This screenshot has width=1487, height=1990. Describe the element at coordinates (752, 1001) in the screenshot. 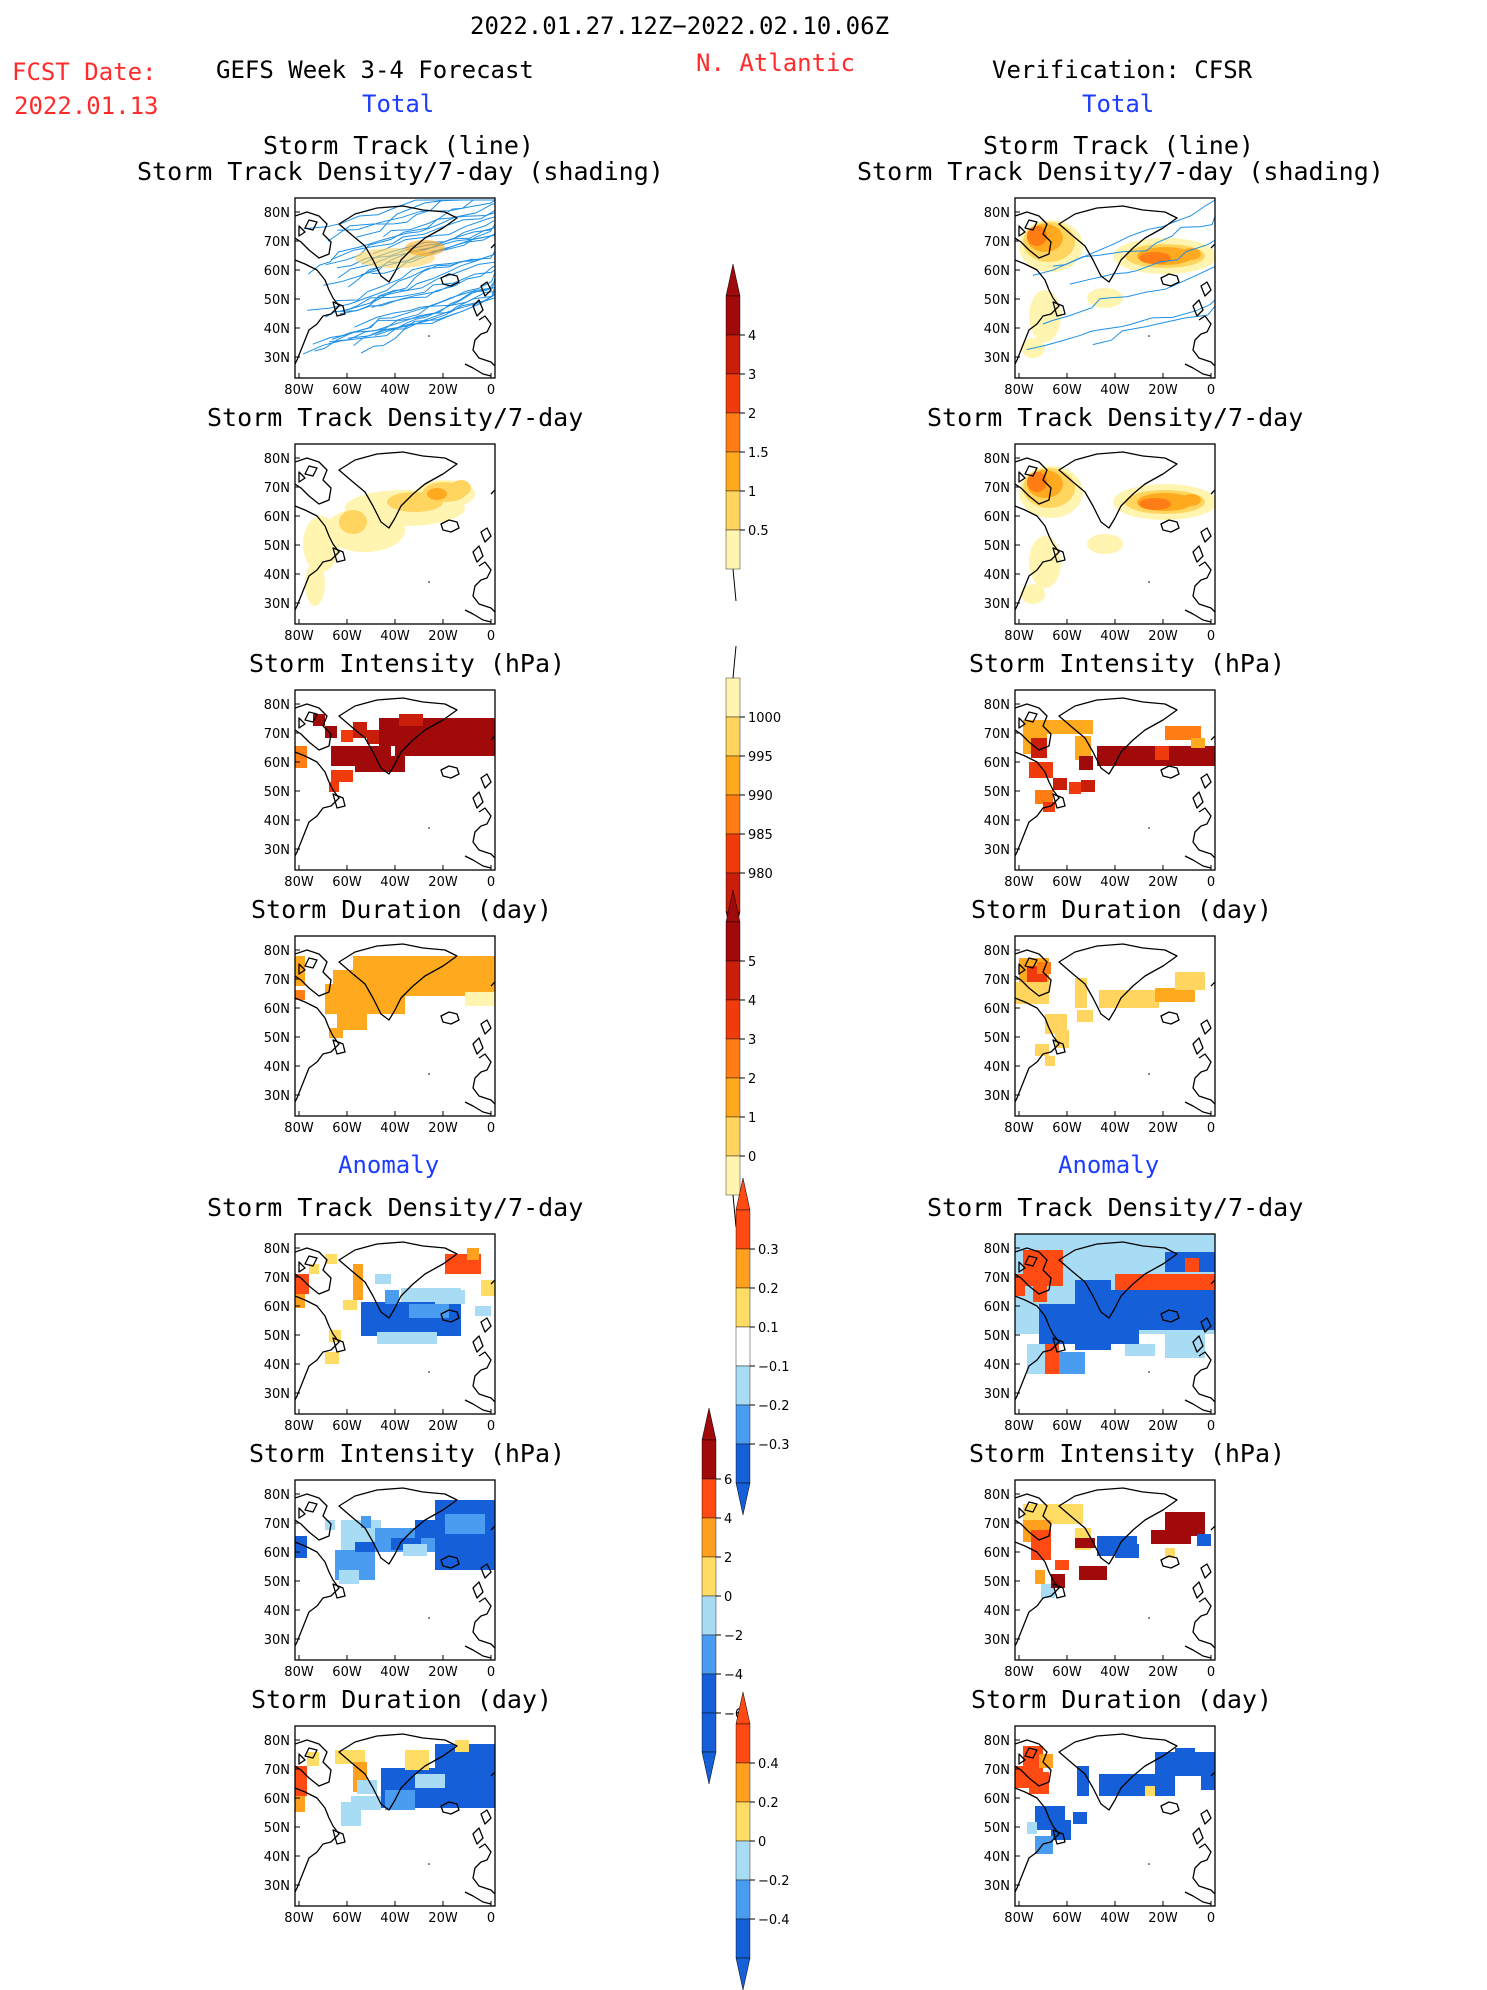

I see `colorbar-label: 4` at that location.